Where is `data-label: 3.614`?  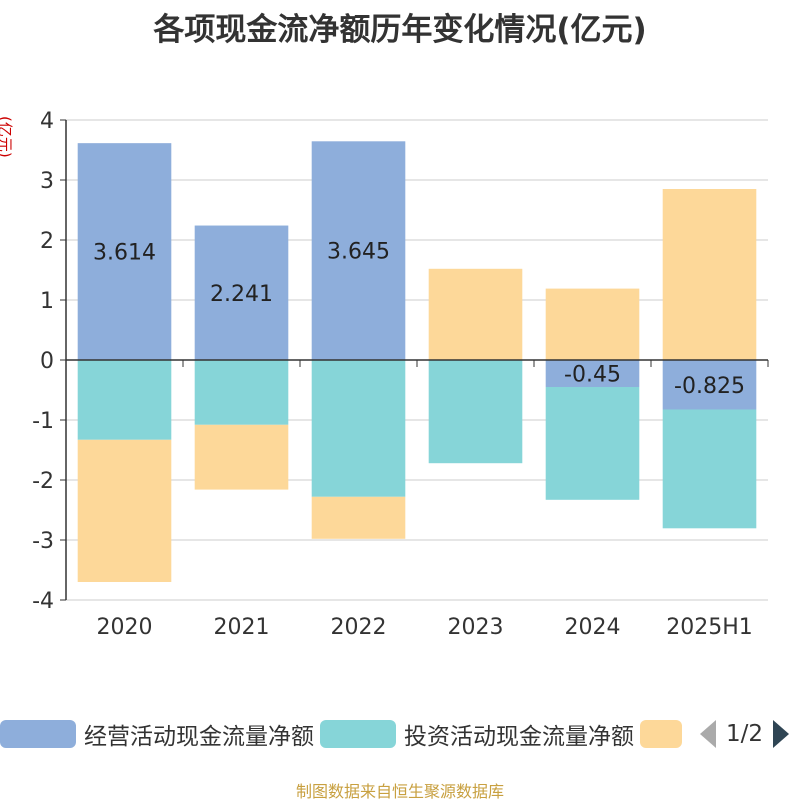
data-label: 3.614 is located at coordinates (124, 253).